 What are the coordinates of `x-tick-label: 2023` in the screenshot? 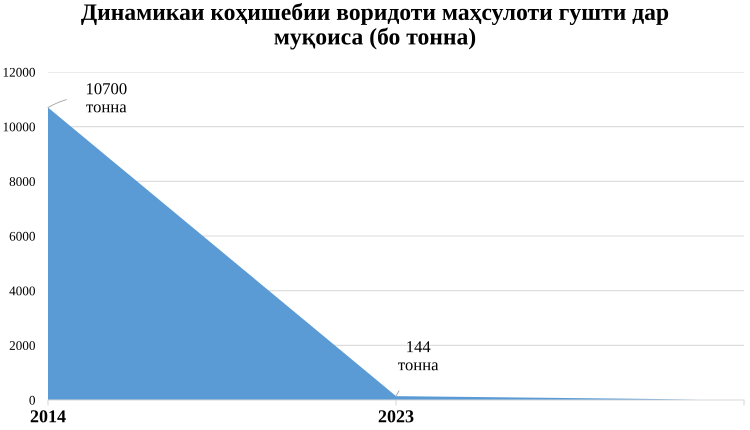 It's located at (396, 416).